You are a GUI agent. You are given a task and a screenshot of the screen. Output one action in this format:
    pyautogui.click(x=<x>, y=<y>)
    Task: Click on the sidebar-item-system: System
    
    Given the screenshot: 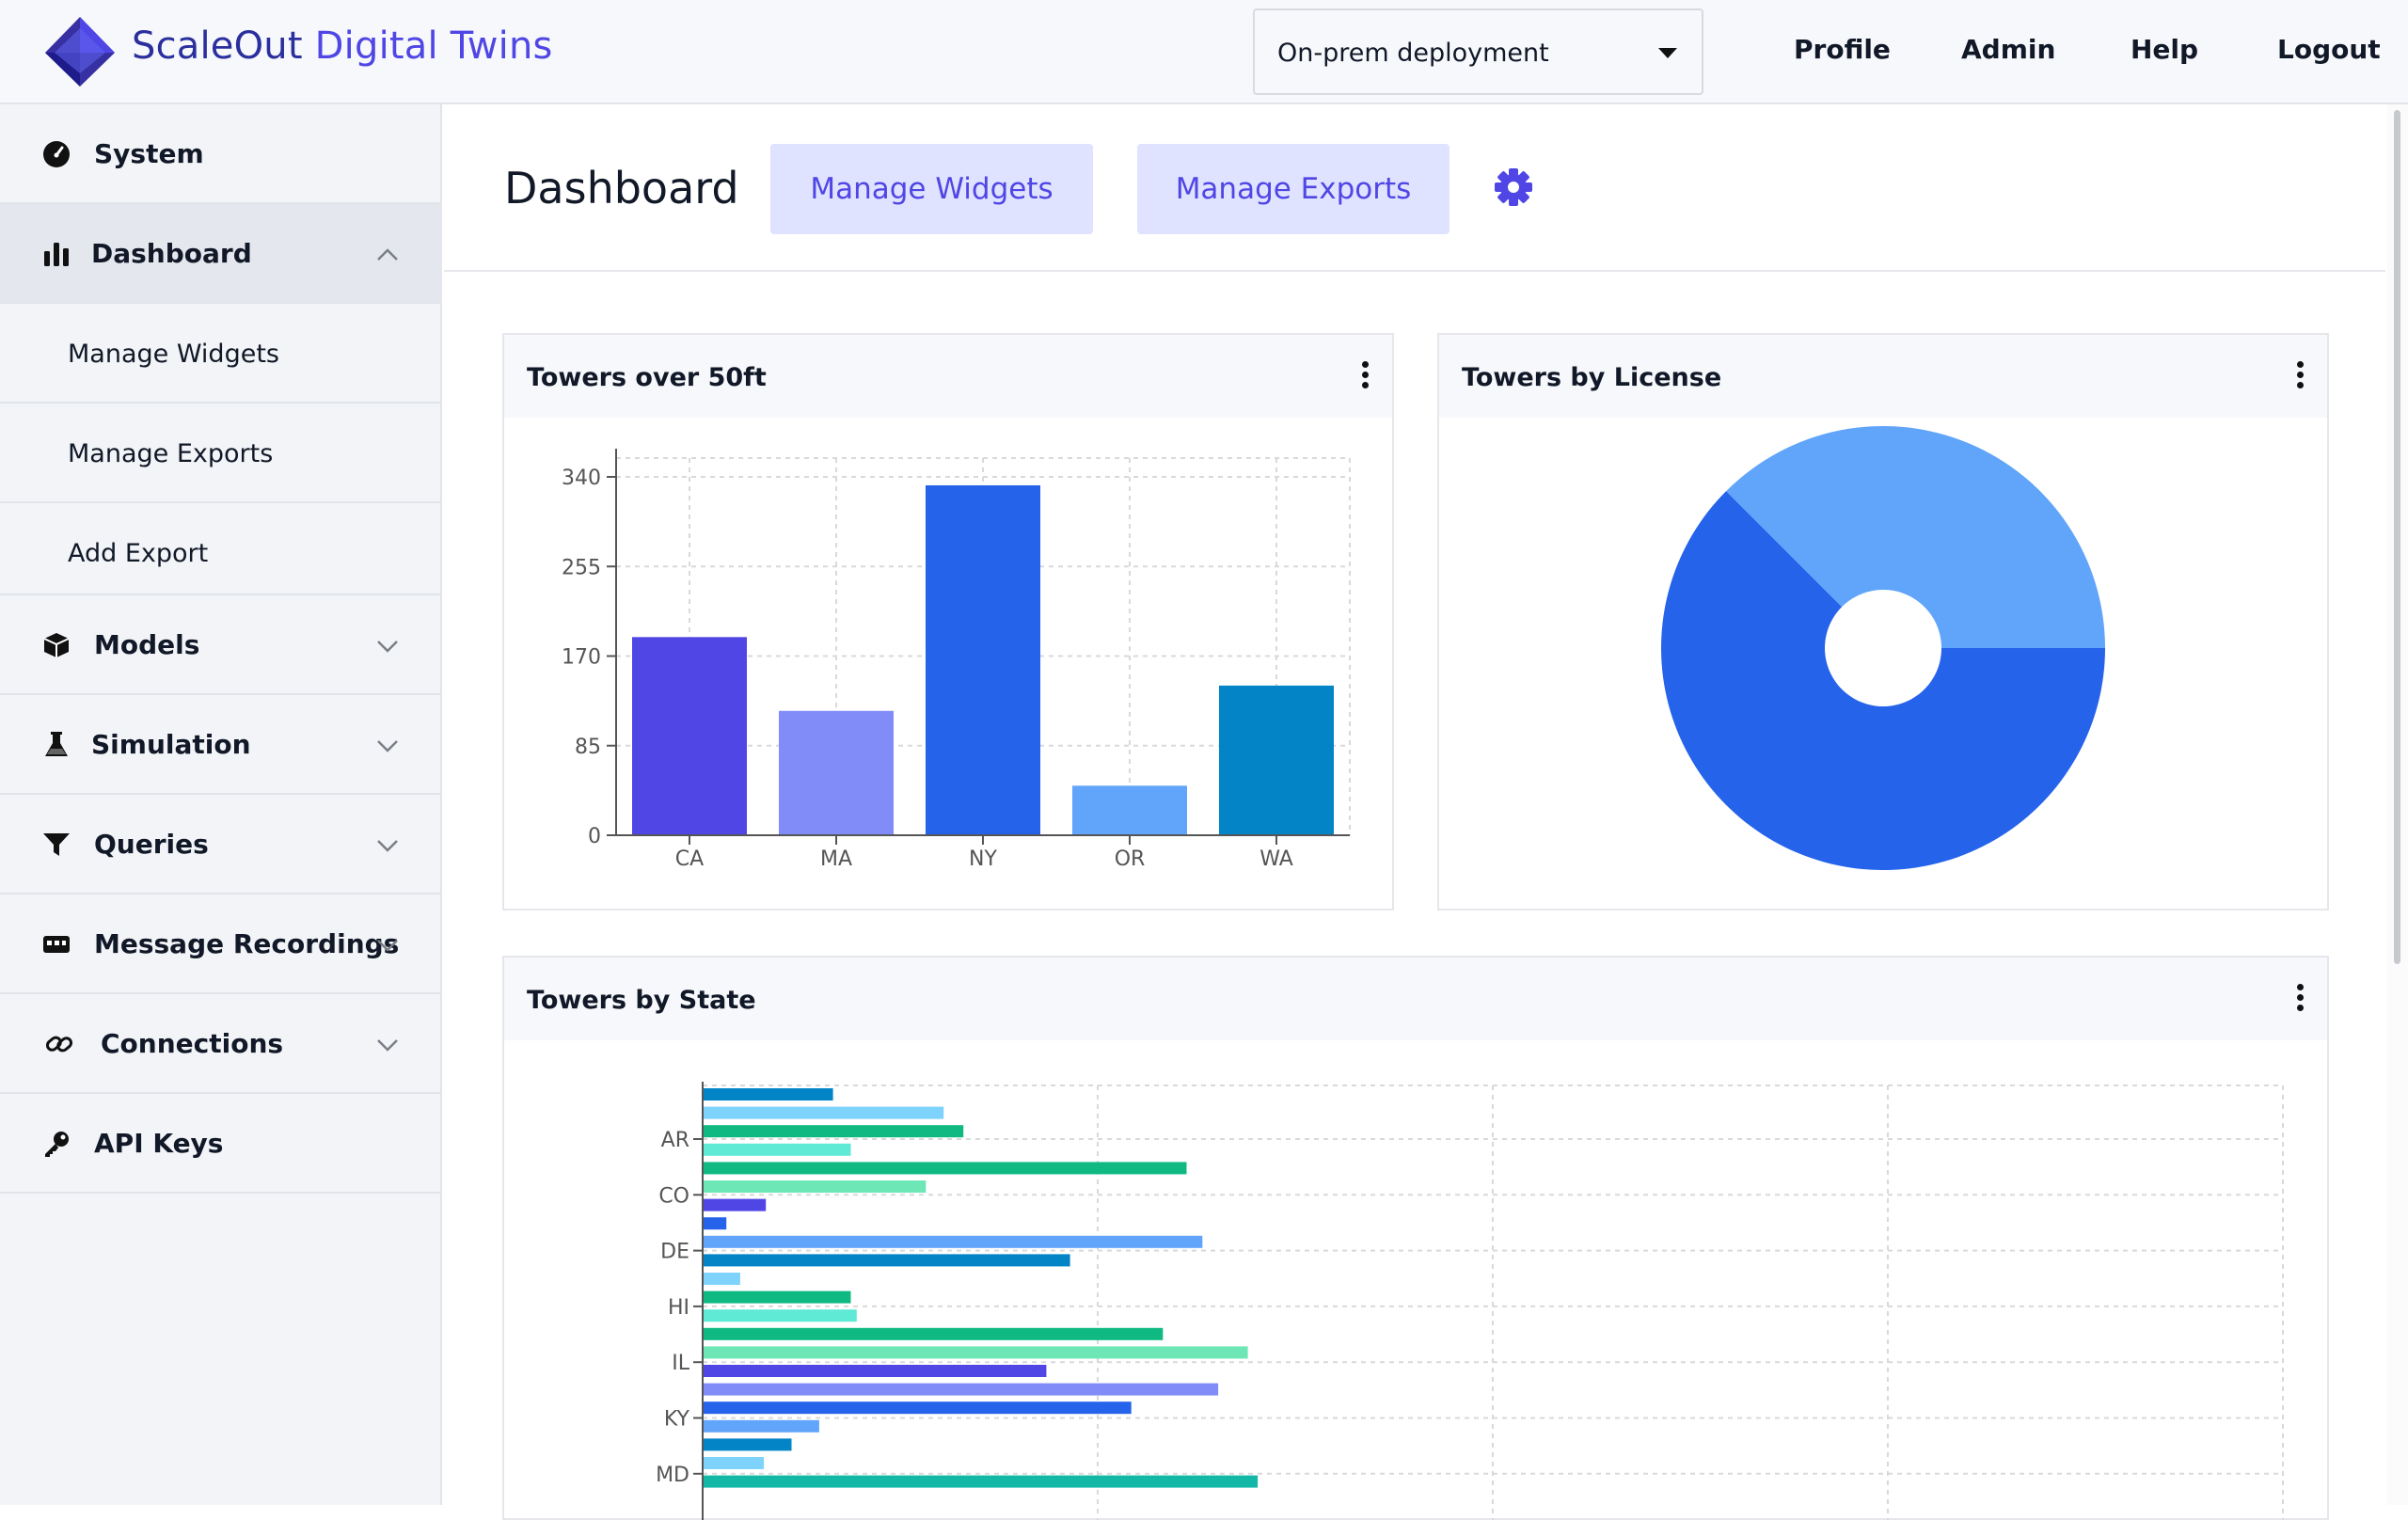 What is the action you would take?
    pyautogui.click(x=221, y=154)
    